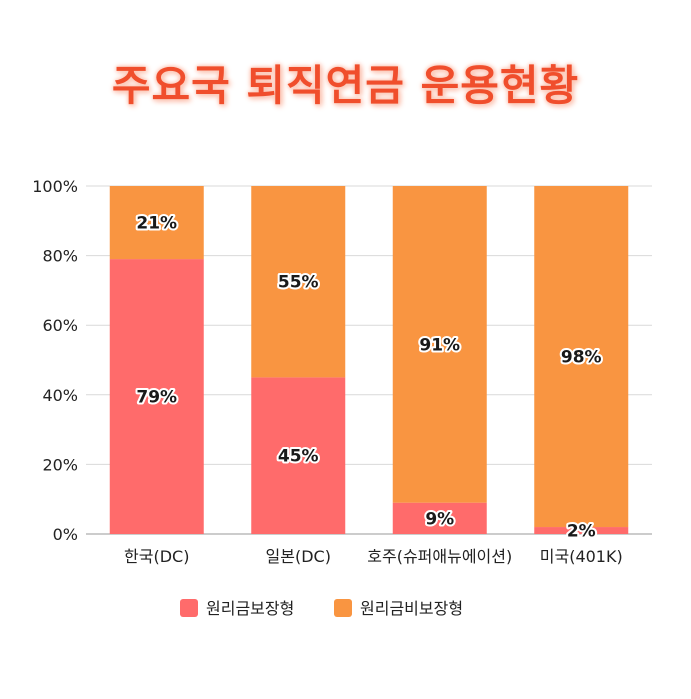  Describe the element at coordinates (298, 556) in the screenshot. I see `x-category-label: 일본(DC)` at that location.